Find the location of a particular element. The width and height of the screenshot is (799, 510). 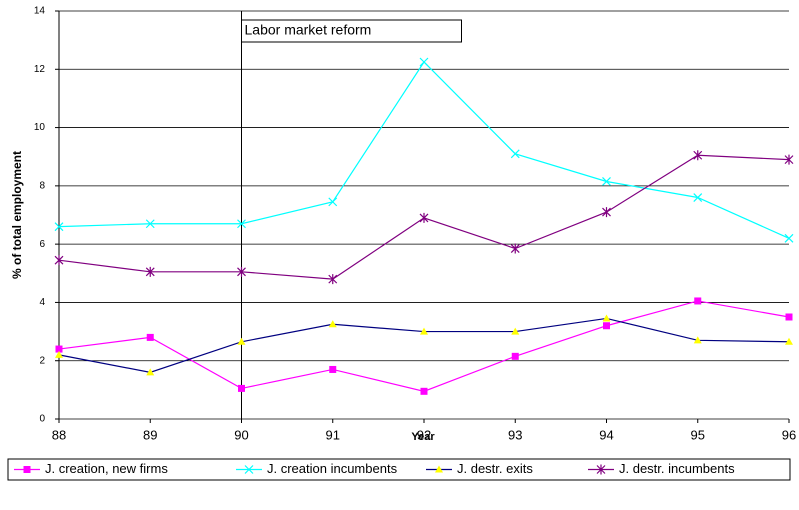

y-tick-label: 10 is located at coordinates (40, 127).